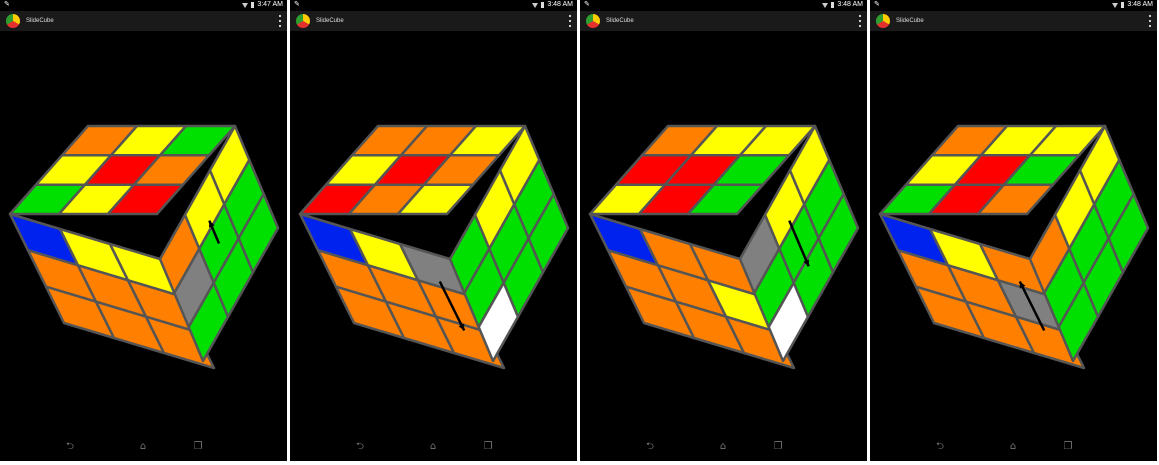  What do you see at coordinates (145, 199) in the screenshot?
I see `cube-sticker-red` at bounding box center [145, 199].